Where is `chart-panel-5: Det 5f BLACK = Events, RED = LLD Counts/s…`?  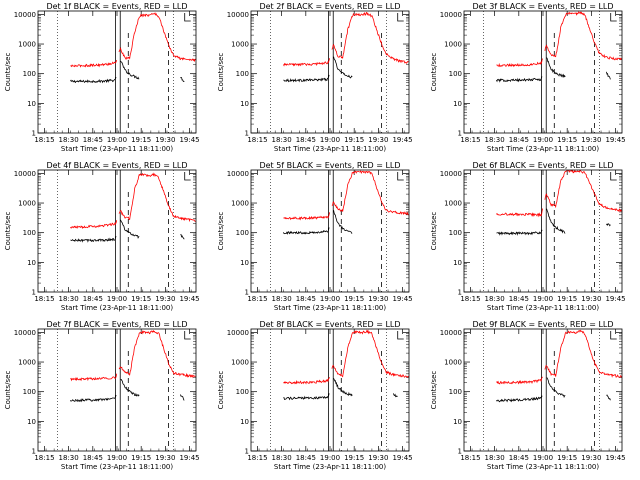 chart-panel-5: Det 5f BLACK = Events, RED = LLD Counts/s… is located at coordinates (315, 236).